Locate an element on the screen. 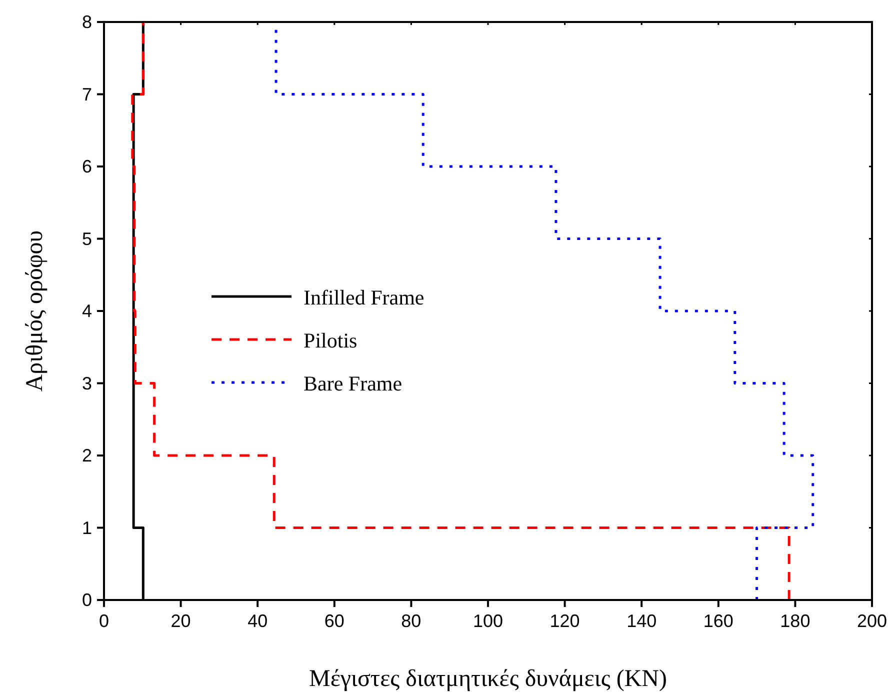  y-tick-label: 2 is located at coordinates (87, 456).